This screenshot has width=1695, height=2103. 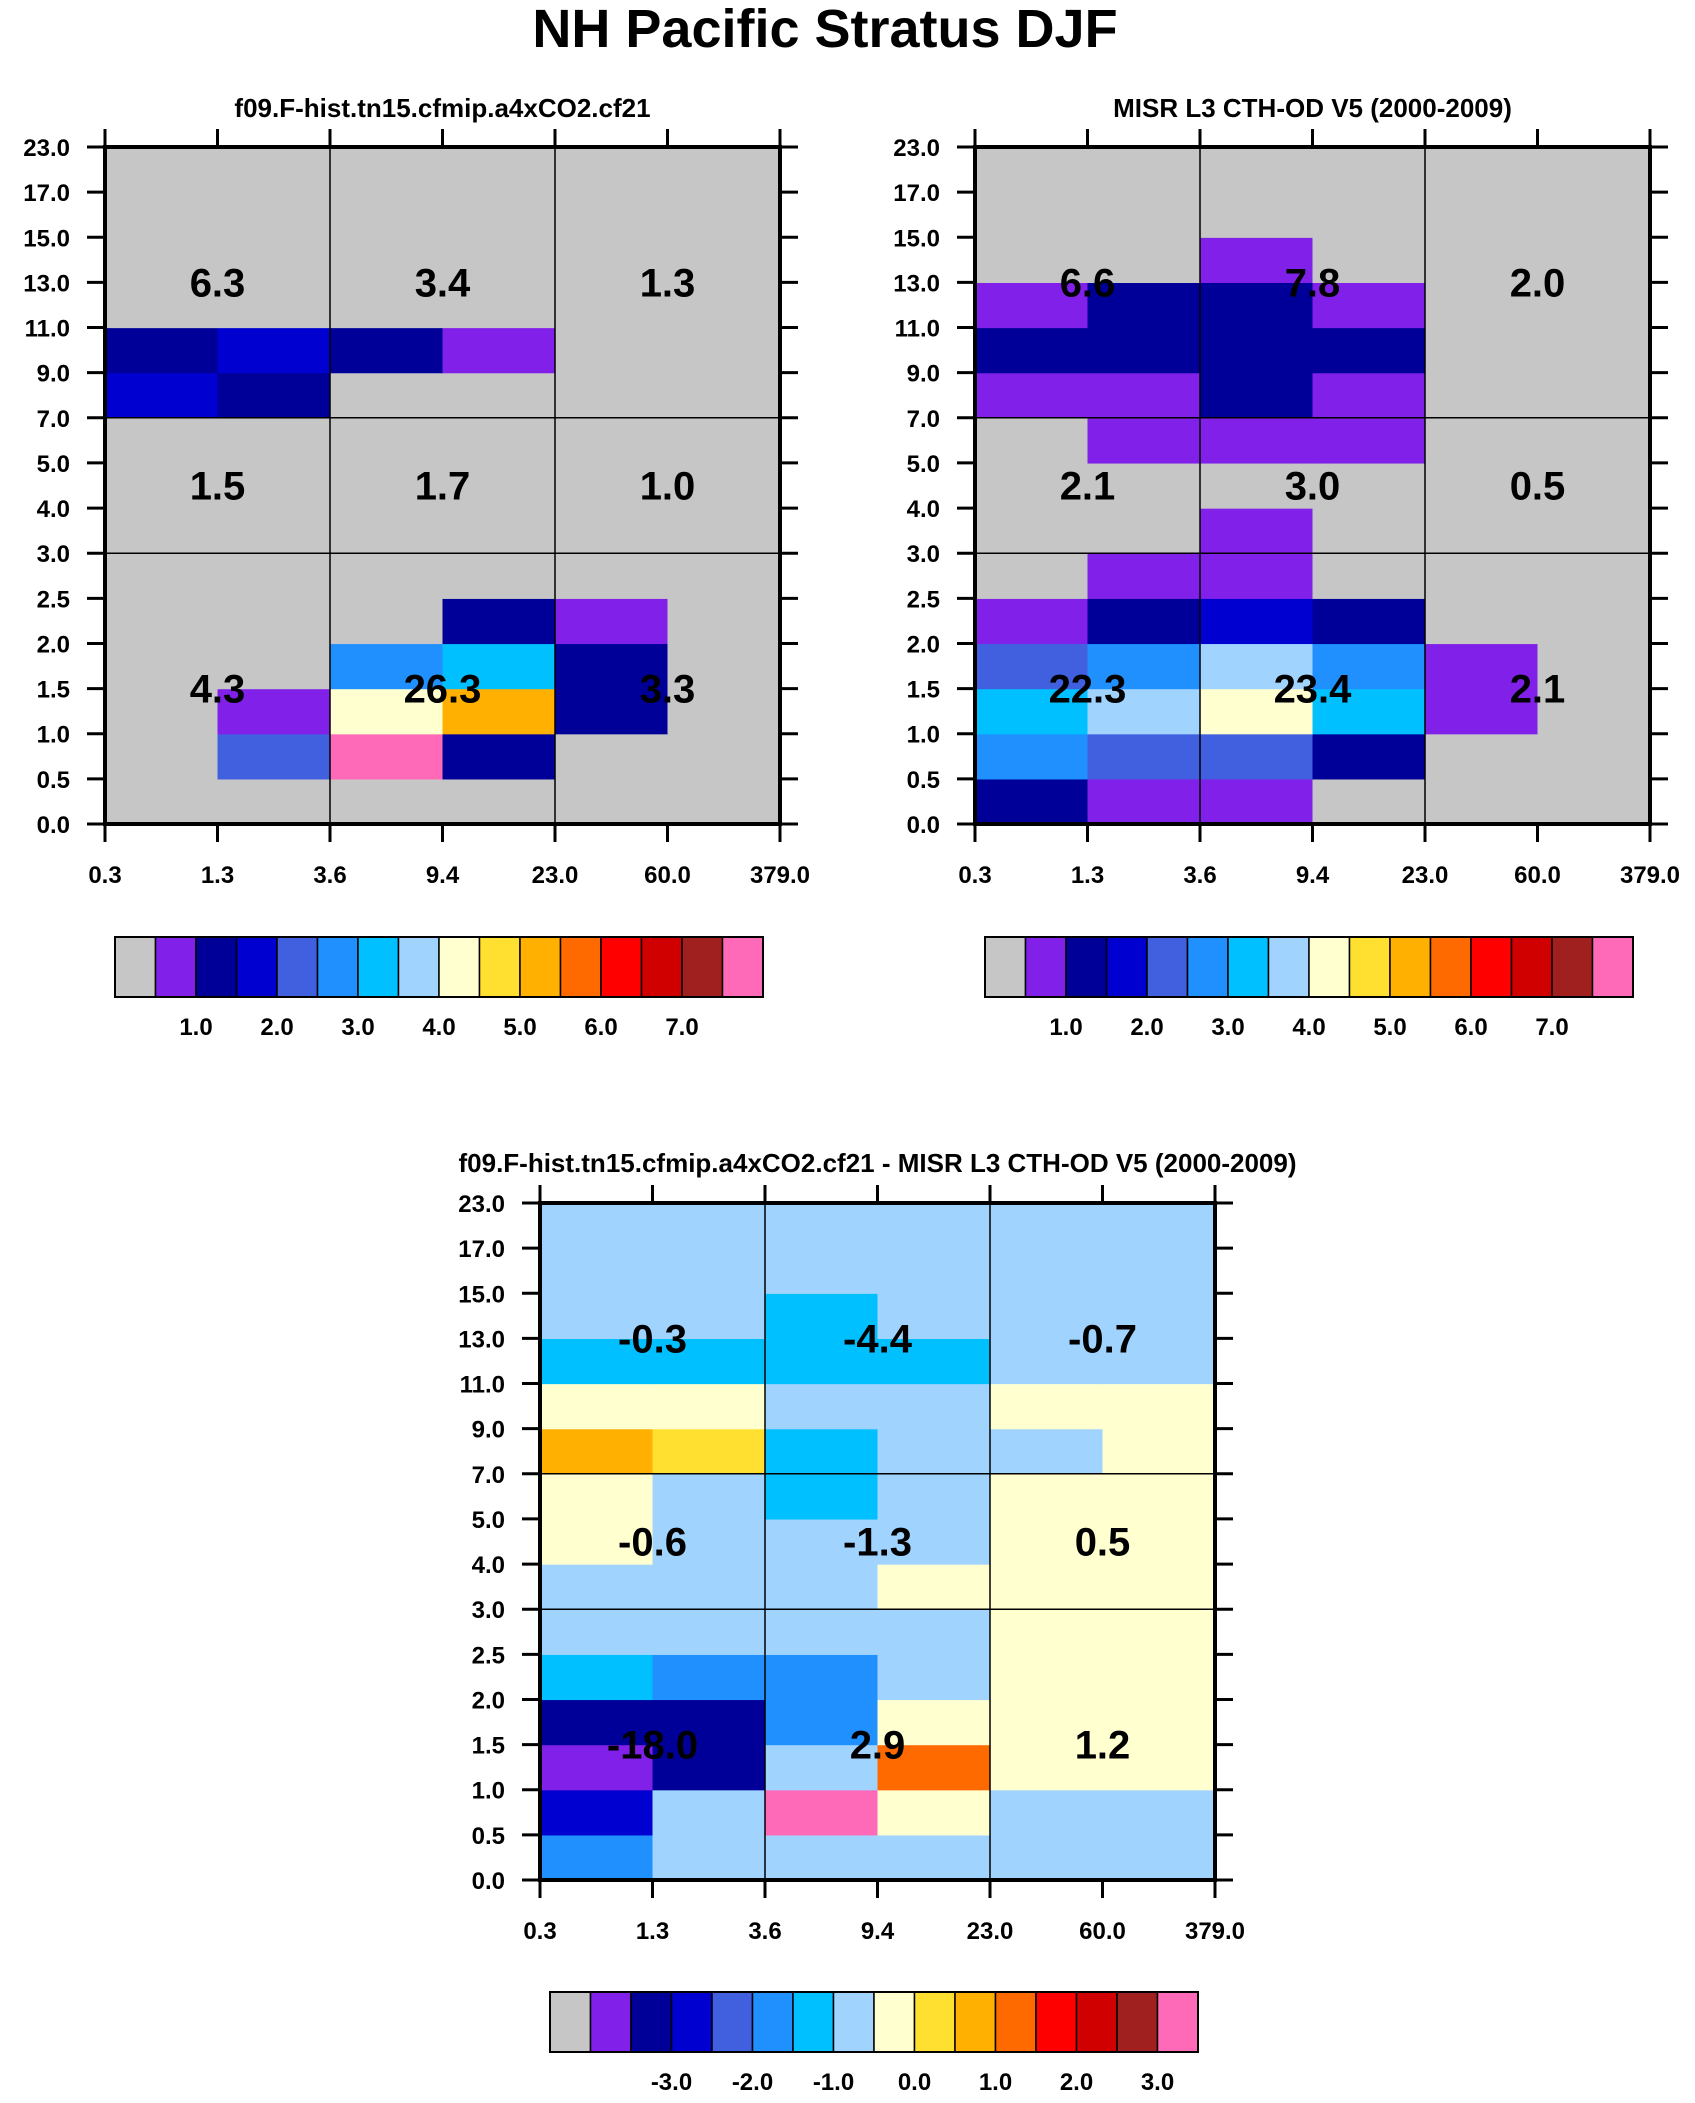 I want to click on y-tick-label: 13.0, so click(x=916, y=283).